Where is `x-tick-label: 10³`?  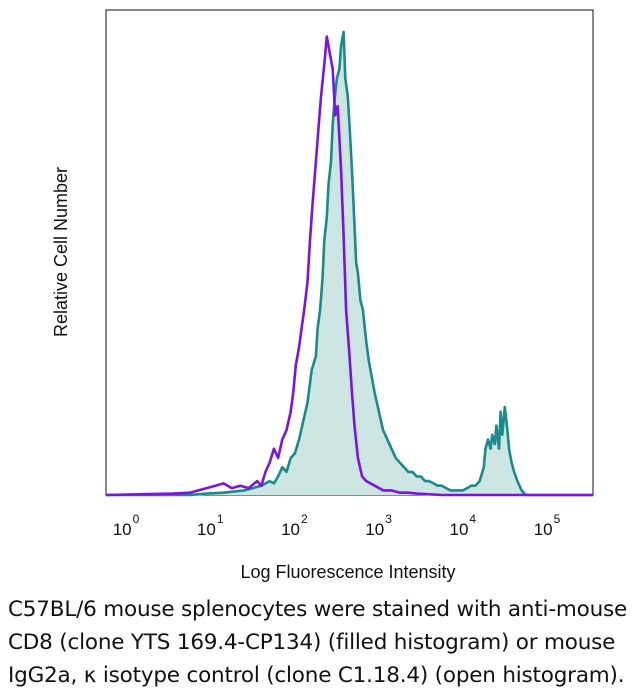
x-tick-label: 10³ is located at coordinates (378, 525).